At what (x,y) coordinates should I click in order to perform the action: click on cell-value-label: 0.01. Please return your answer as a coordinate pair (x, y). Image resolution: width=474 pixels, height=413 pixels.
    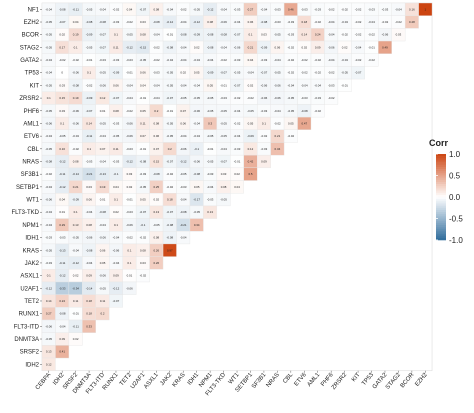
    Looking at the image, I should click on (62, 212).